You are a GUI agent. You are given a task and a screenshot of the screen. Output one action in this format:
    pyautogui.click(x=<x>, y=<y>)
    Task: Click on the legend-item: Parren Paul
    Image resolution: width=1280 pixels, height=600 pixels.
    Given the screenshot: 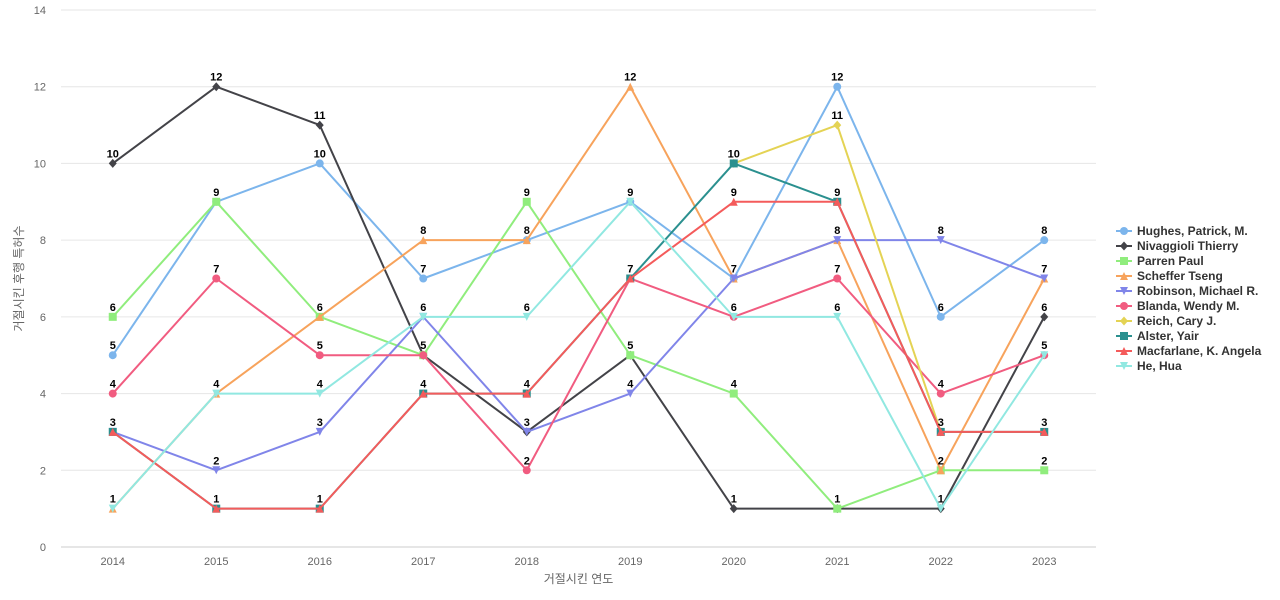 What is the action you would take?
    pyautogui.click(x=1160, y=261)
    